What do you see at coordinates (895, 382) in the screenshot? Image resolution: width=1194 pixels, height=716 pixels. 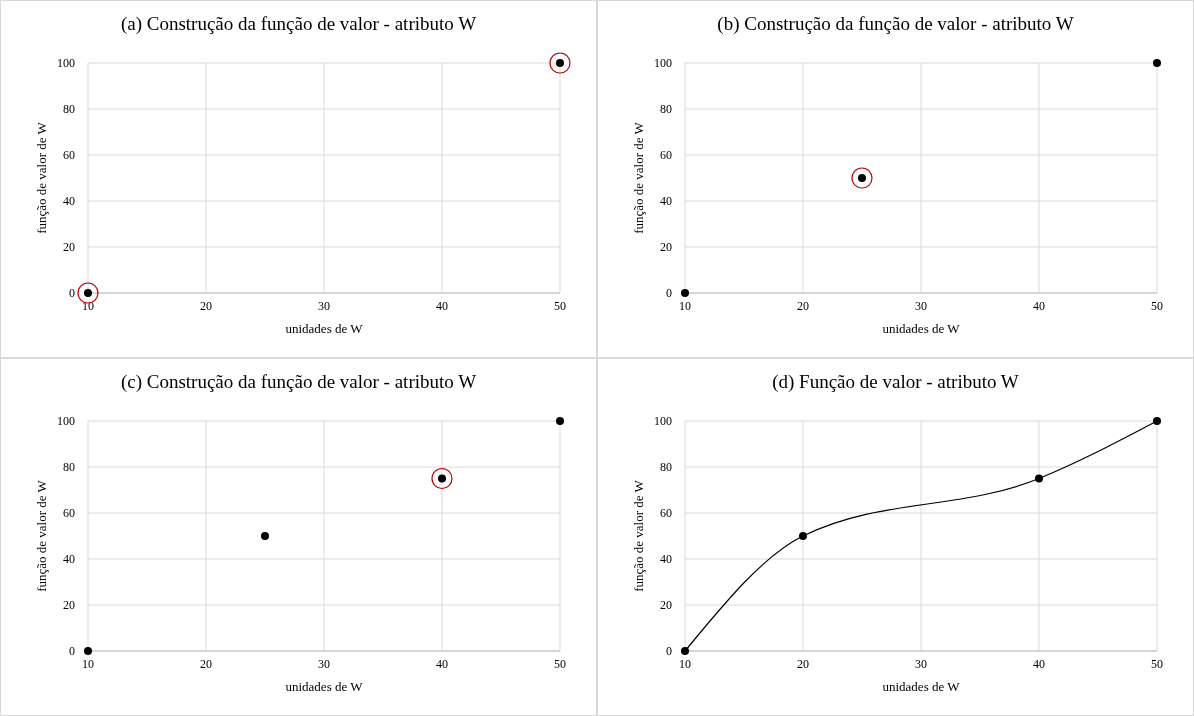 I see `chart-title: (d) Função de valor - atributo W` at bounding box center [895, 382].